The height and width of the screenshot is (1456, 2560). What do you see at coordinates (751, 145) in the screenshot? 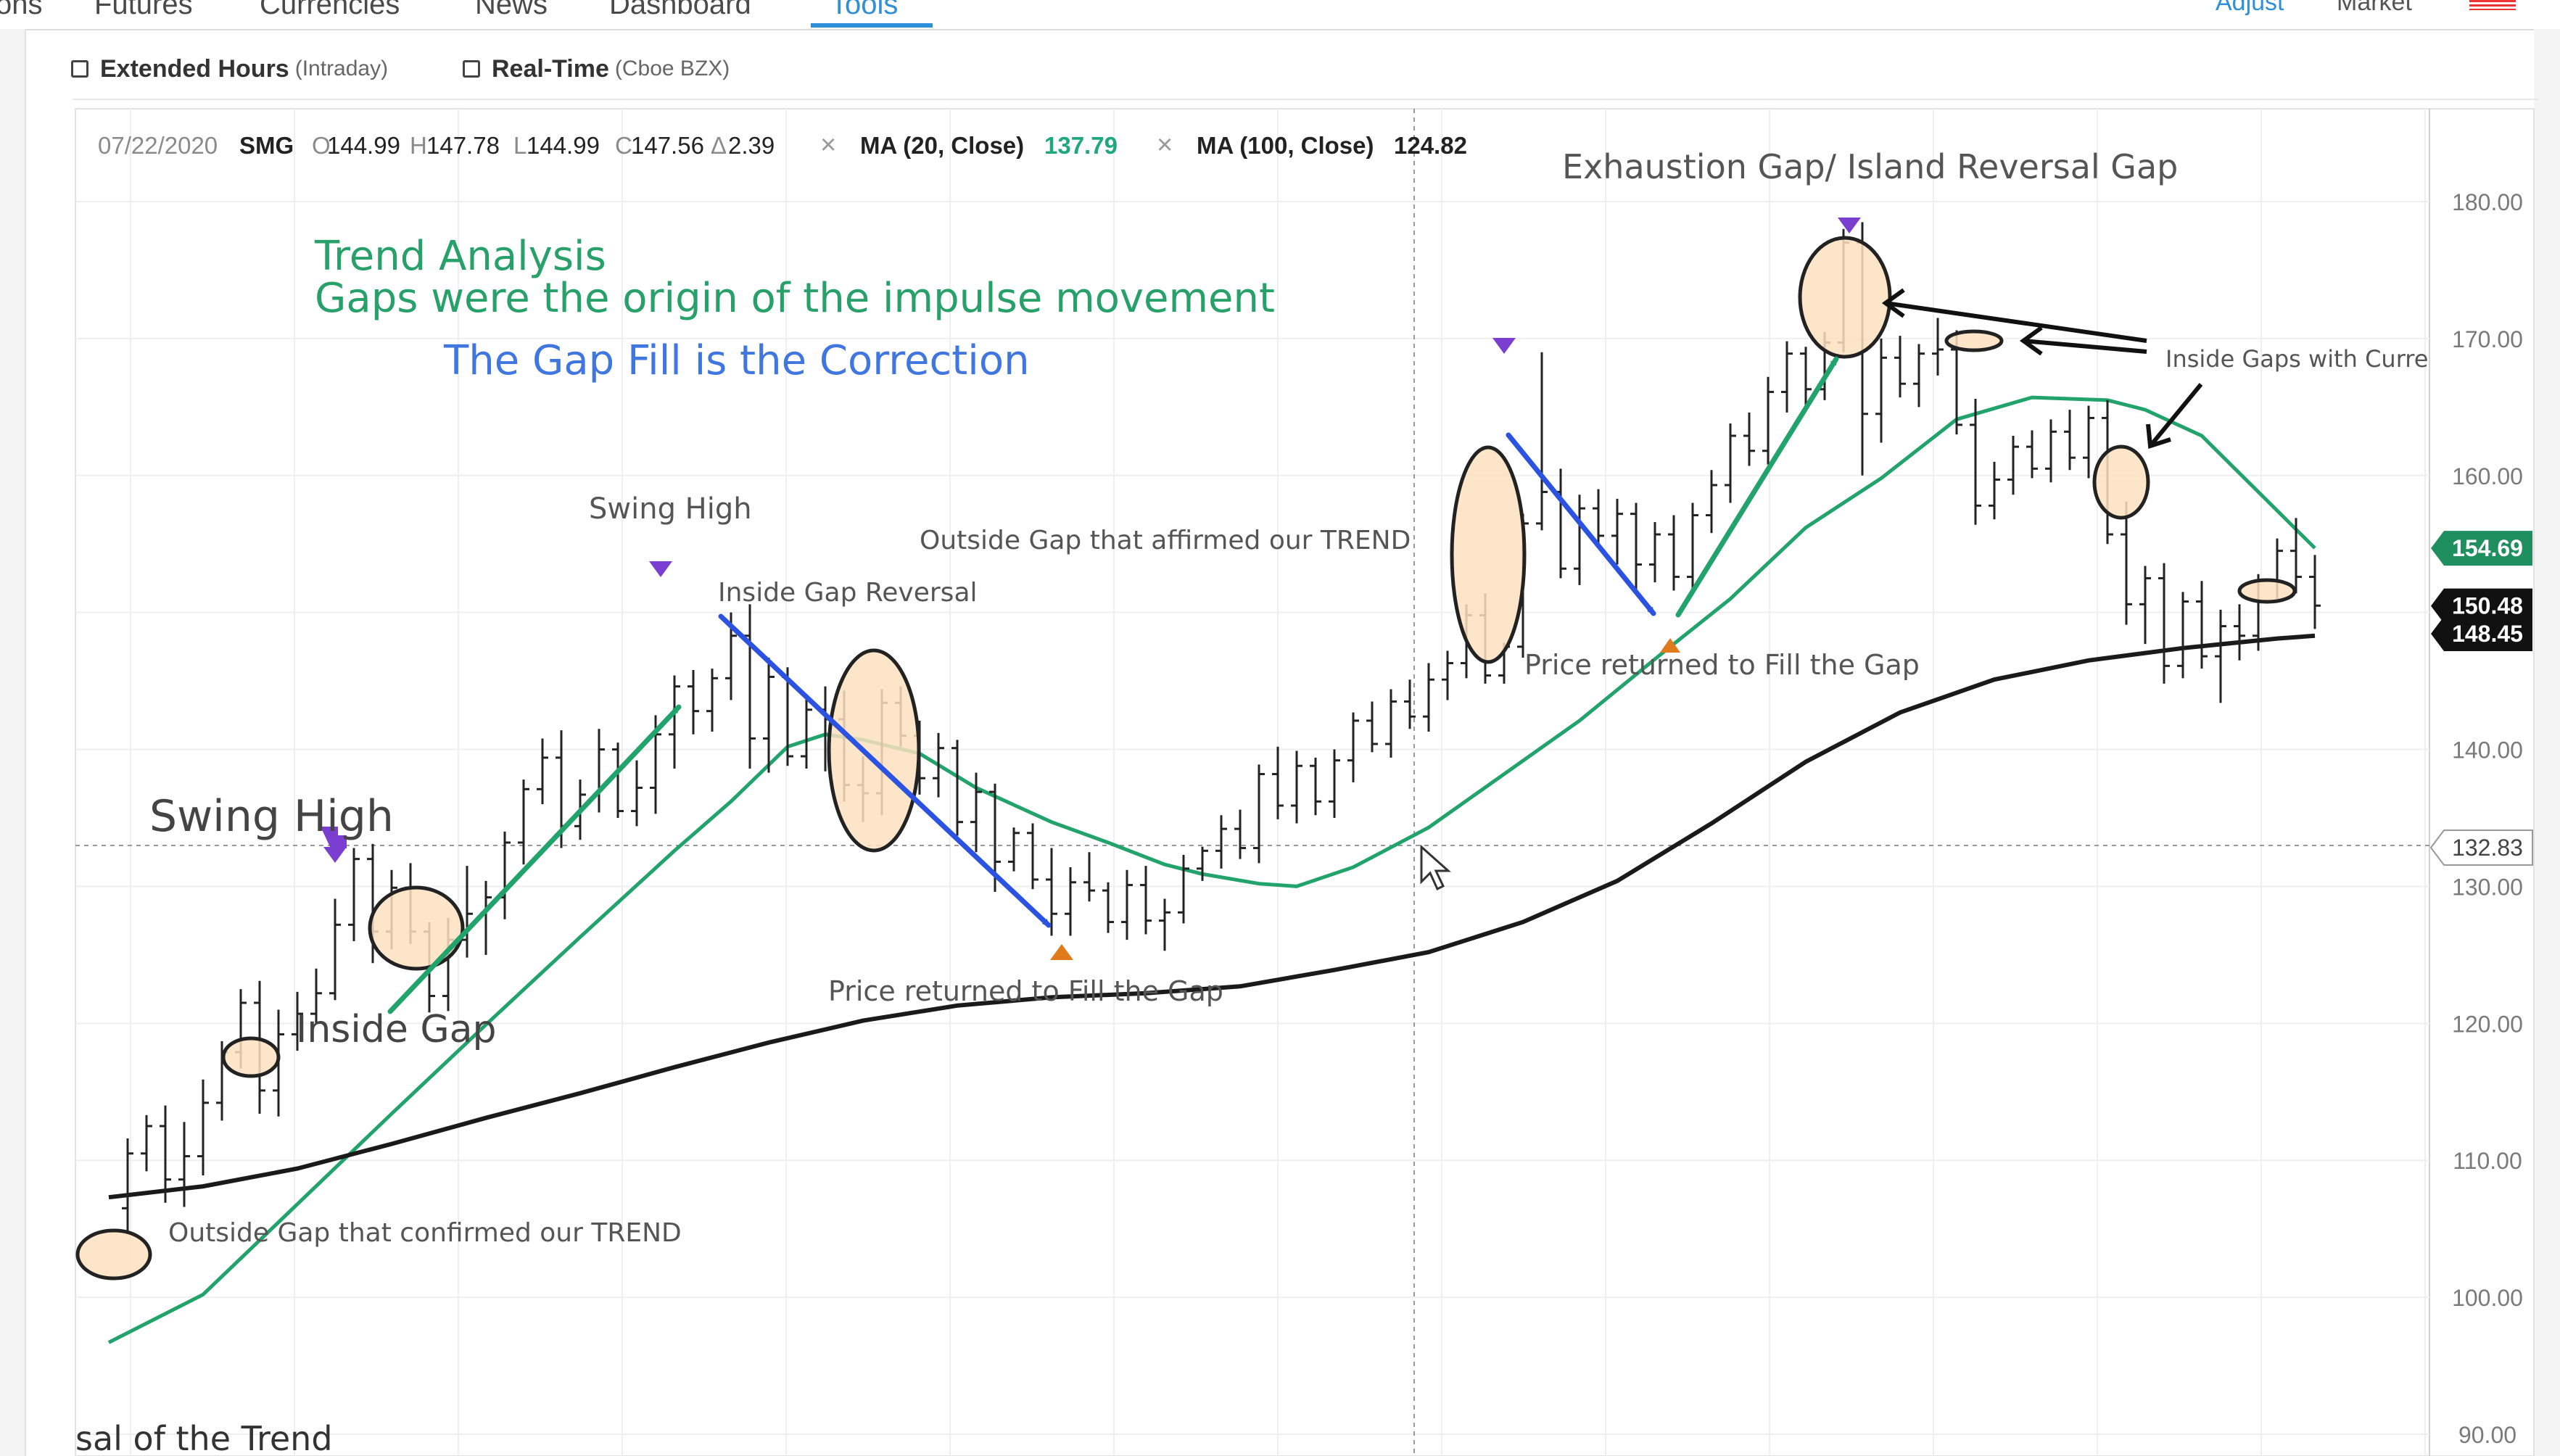
I see `quote-change: 2.39` at bounding box center [751, 145].